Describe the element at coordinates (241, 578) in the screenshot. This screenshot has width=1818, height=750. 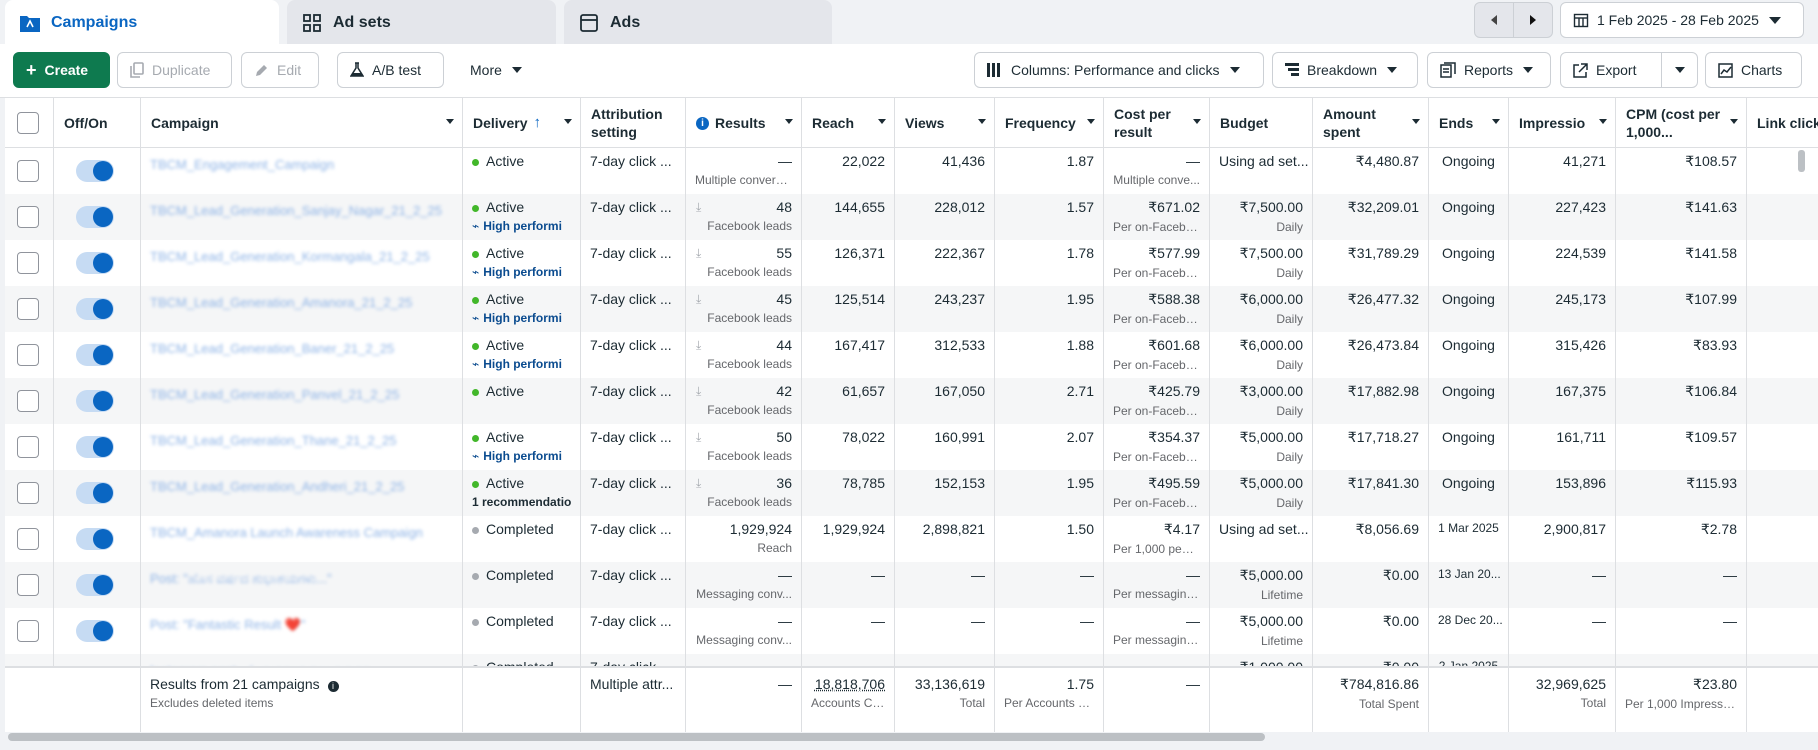
I see `campaign-name-link: Post: "ಹೊಸ ವರ್ಷದ ಶುಭಾಶಯಗಳು..."` at that location.